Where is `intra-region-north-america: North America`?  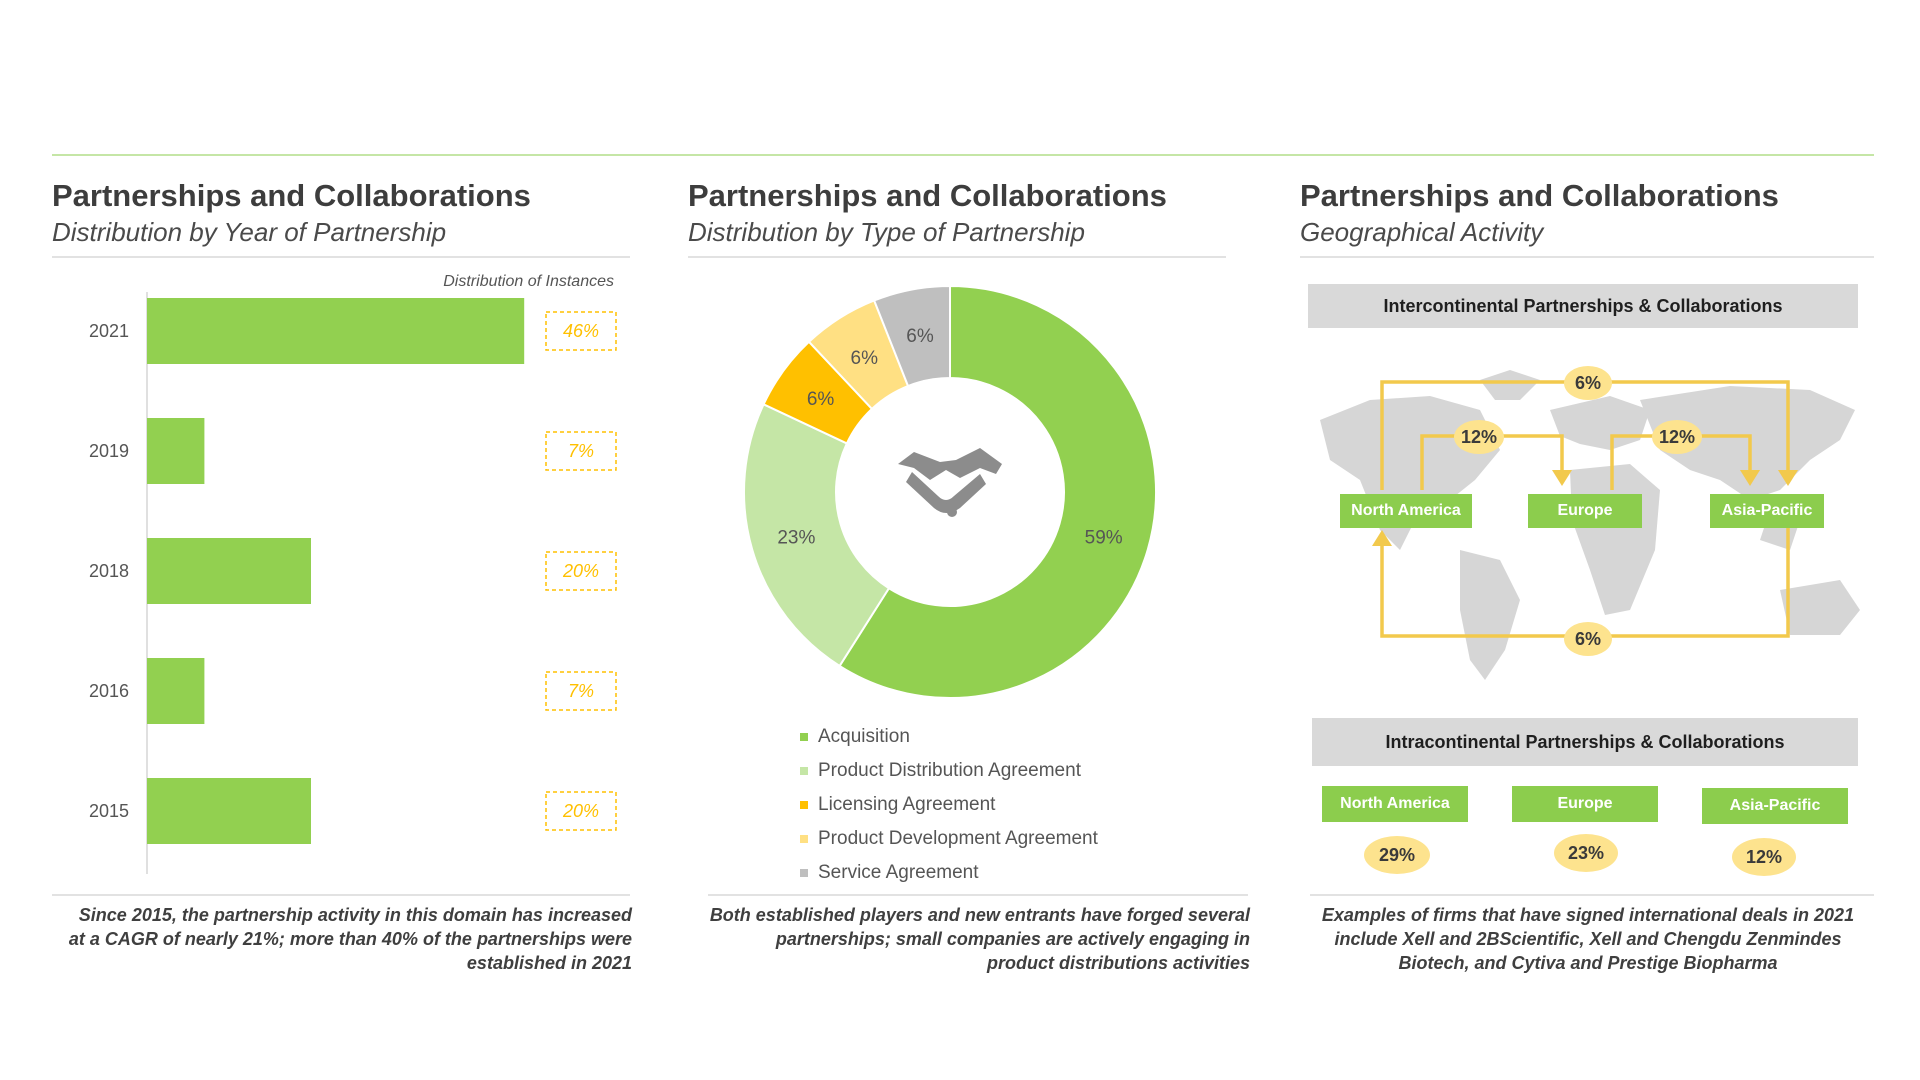 intra-region-north-america: North America is located at coordinates (1395, 804).